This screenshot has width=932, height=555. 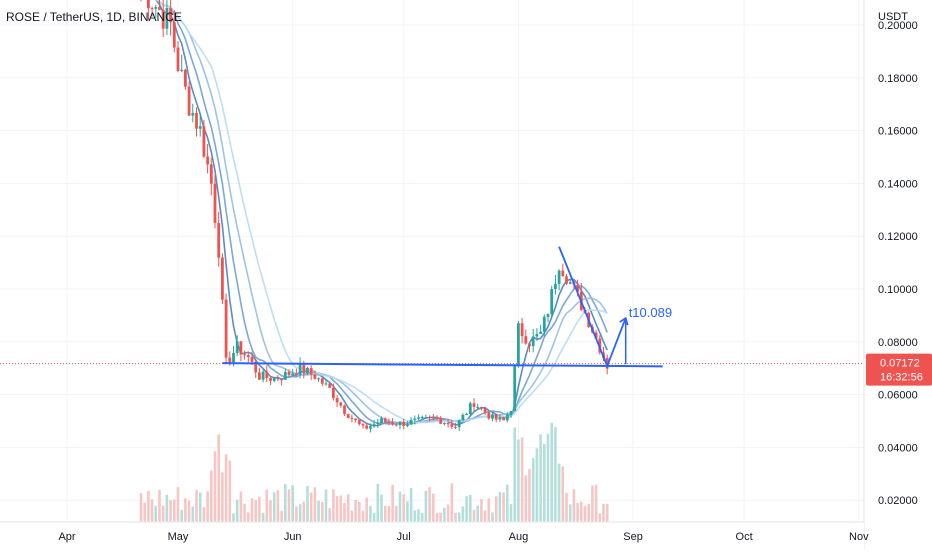 What do you see at coordinates (293, 537) in the screenshot?
I see `time-tick-label: Jun` at bounding box center [293, 537].